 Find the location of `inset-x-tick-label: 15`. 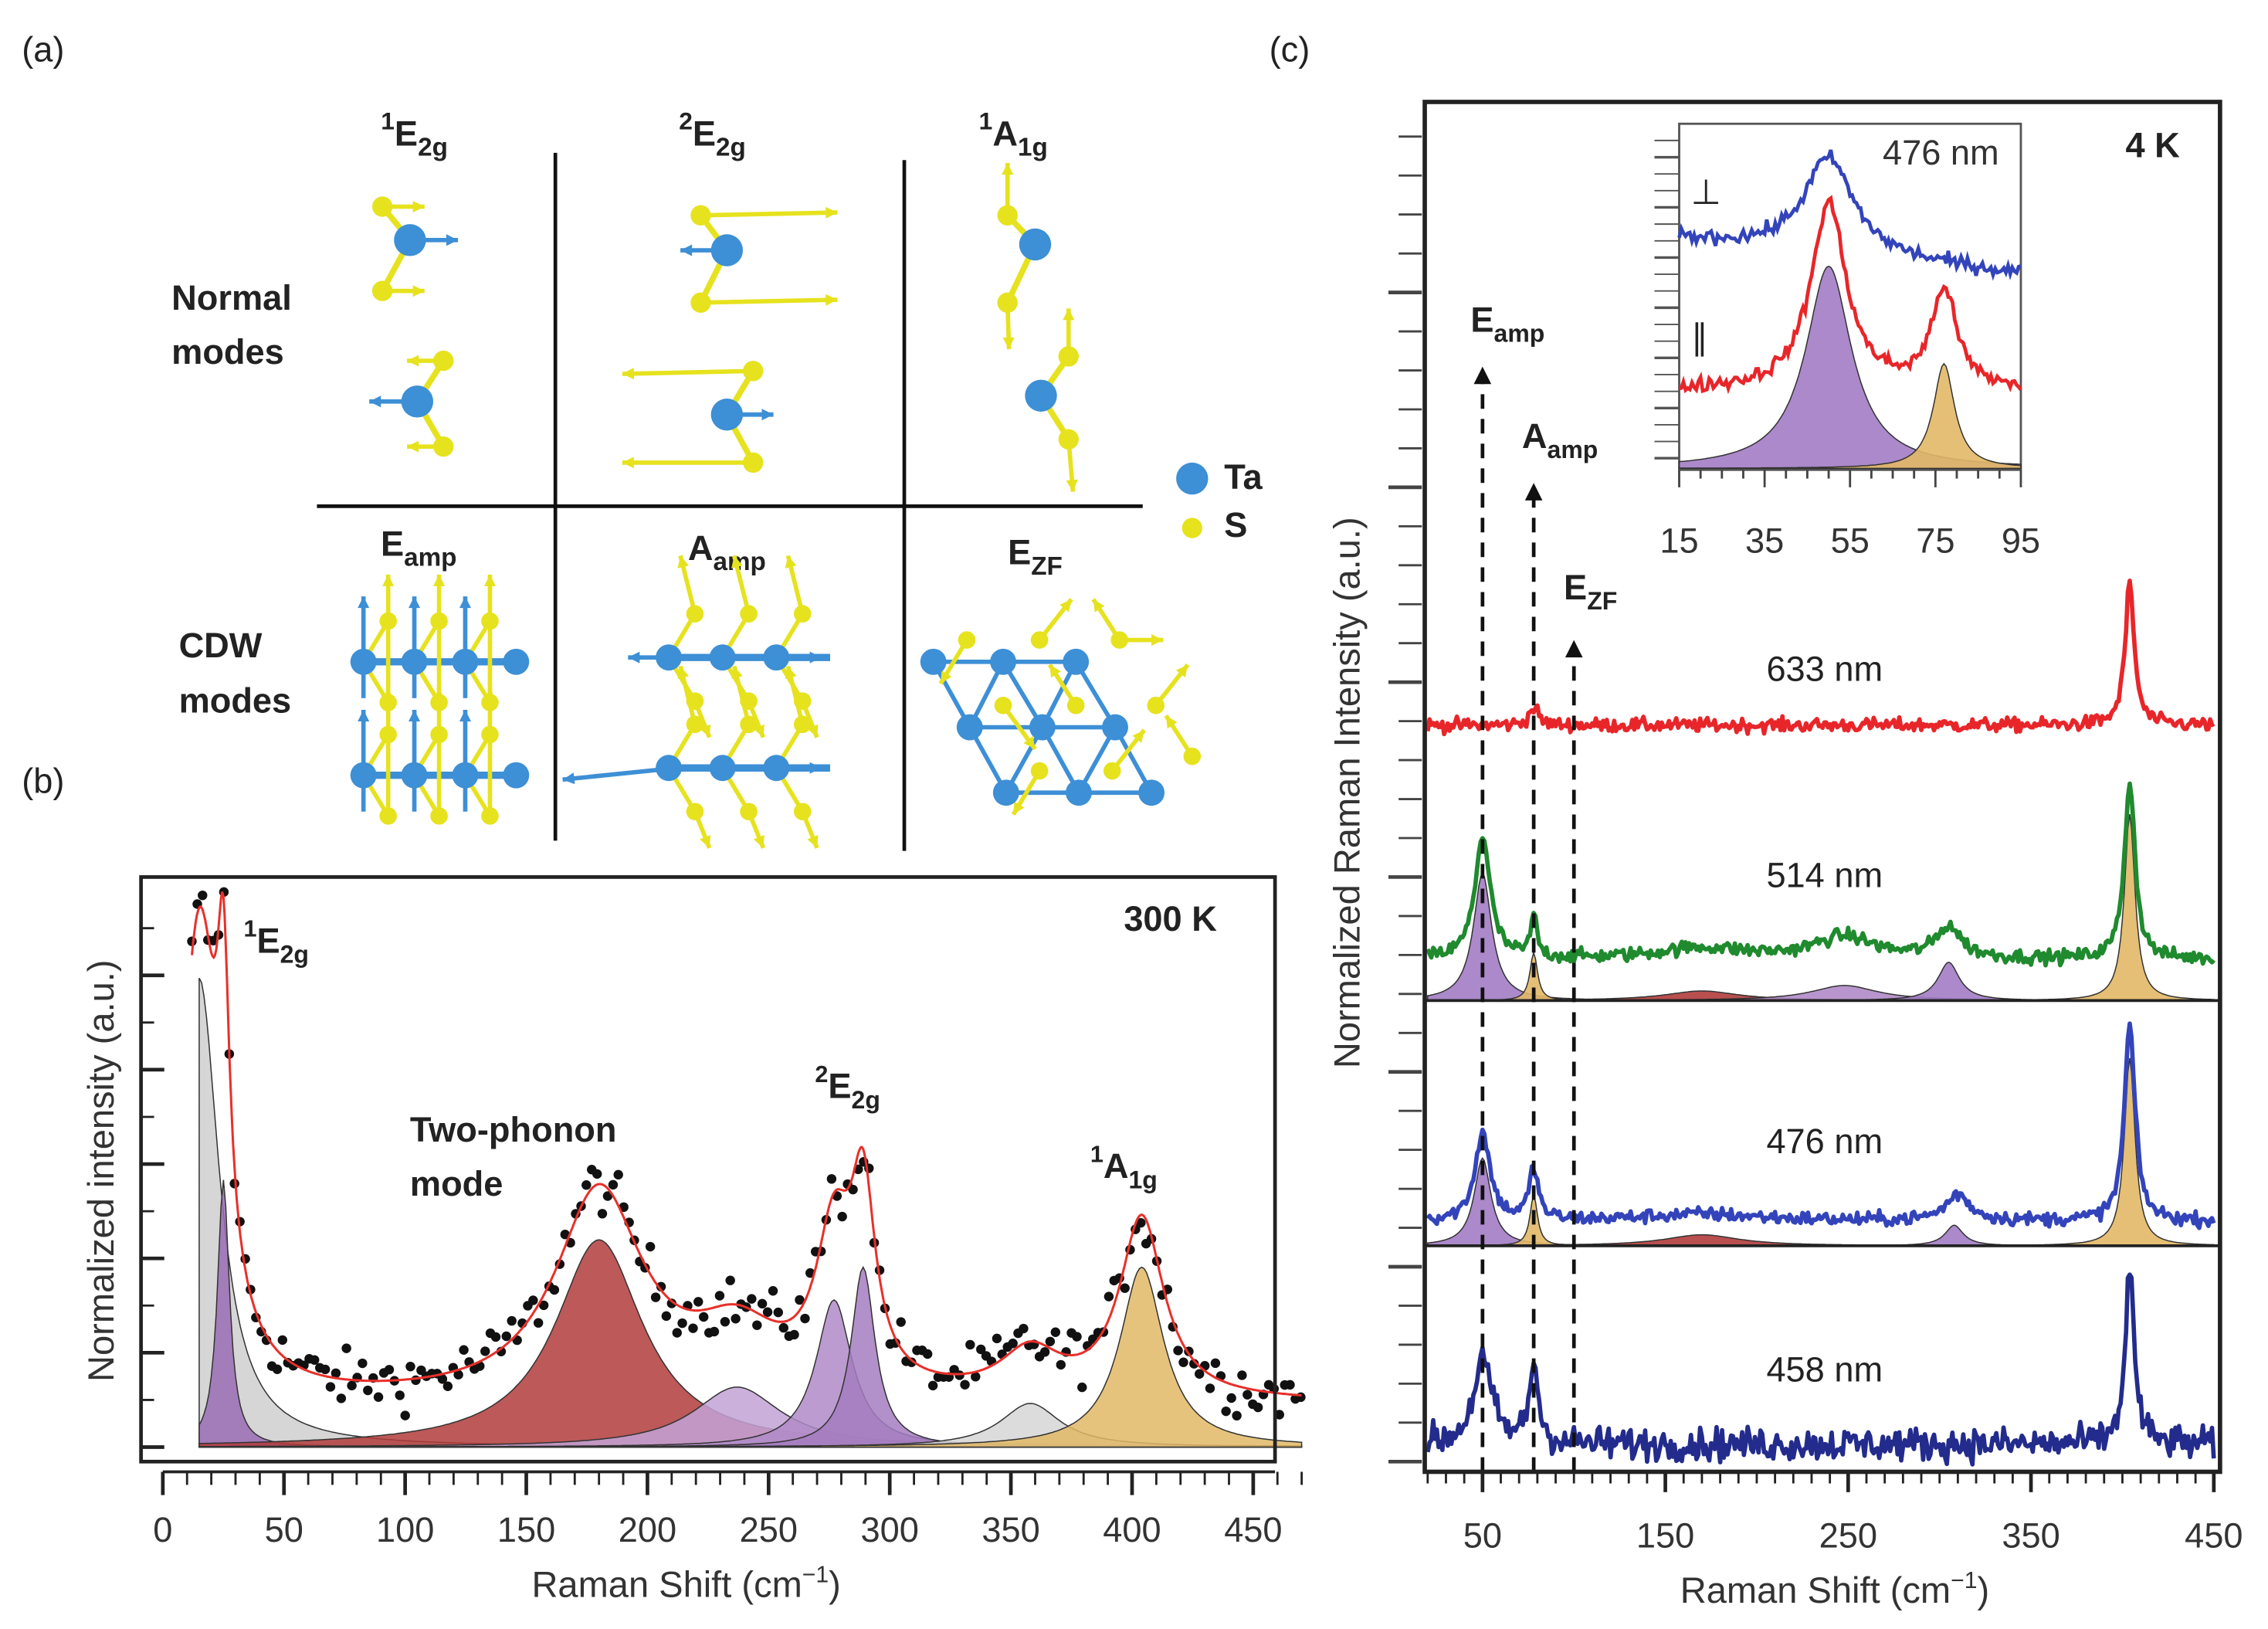

inset-x-tick-label: 15 is located at coordinates (1678, 541).